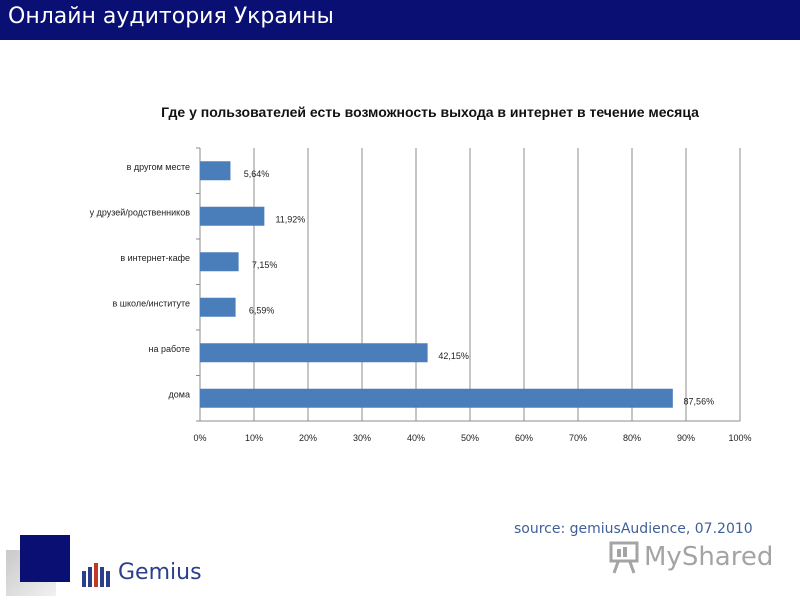  I want to click on category-label: в школе/институте, so click(151, 303).